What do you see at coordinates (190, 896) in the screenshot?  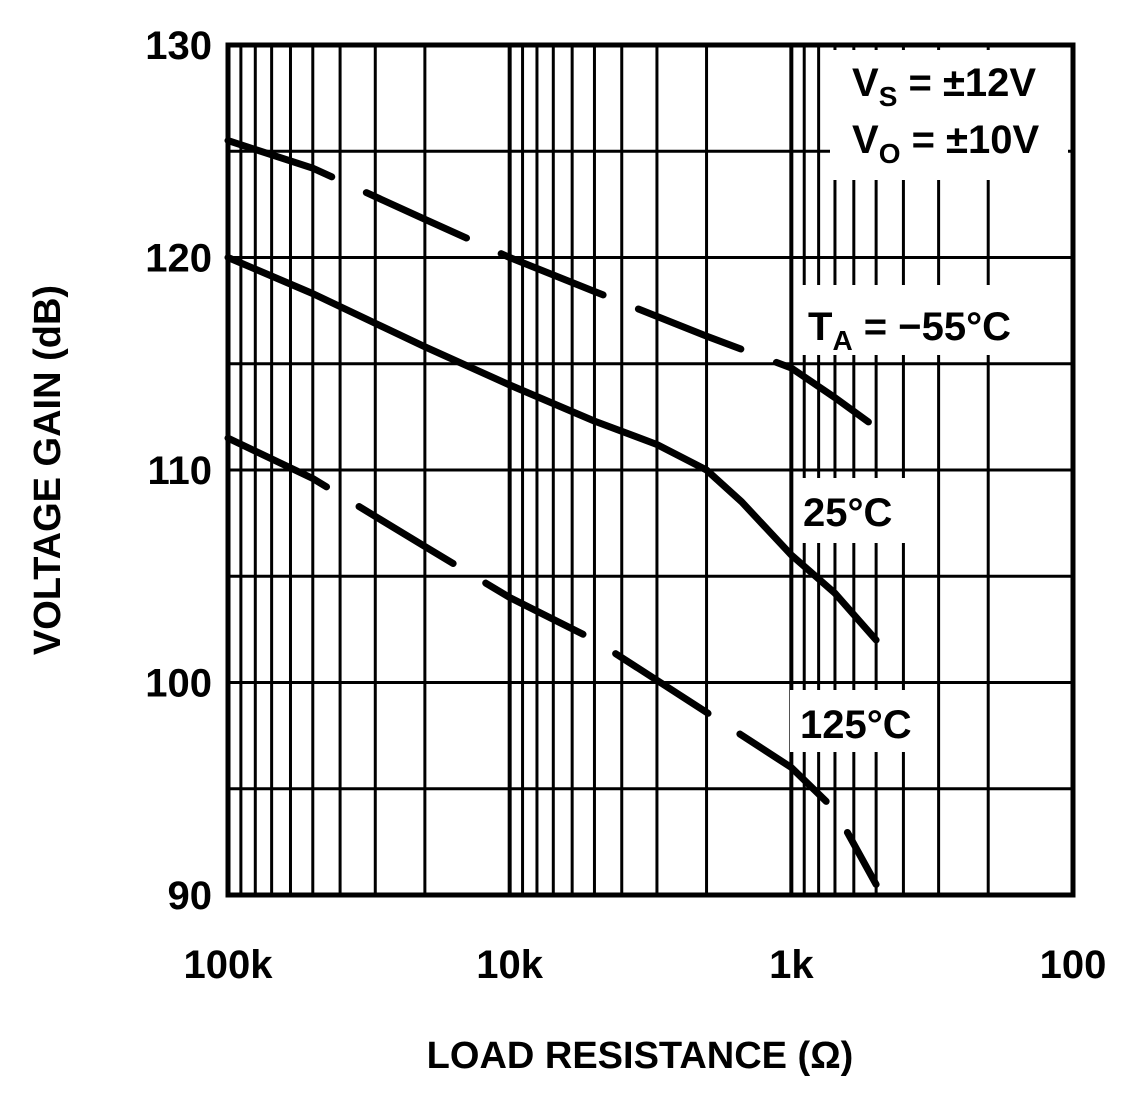 I see `y-tick-label: 90` at bounding box center [190, 896].